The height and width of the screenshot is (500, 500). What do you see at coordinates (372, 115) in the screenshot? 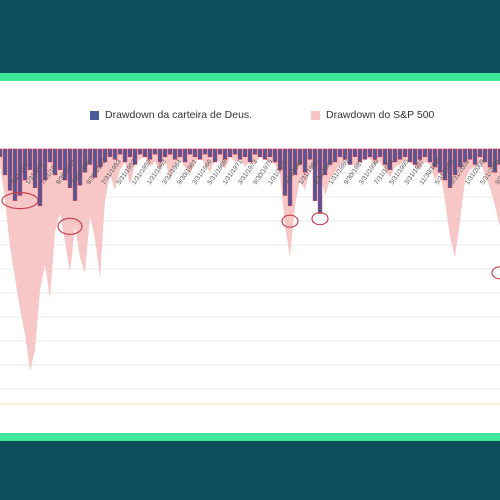
I see `legend-item-sp500: Drawdown do S&P 500` at bounding box center [372, 115].